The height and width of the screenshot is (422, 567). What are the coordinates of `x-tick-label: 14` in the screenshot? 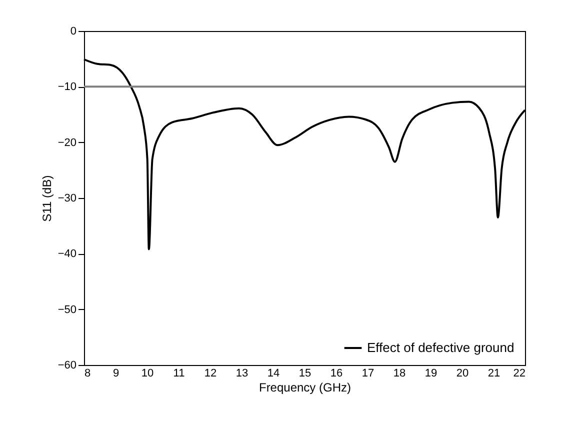 It's located at (273, 374).